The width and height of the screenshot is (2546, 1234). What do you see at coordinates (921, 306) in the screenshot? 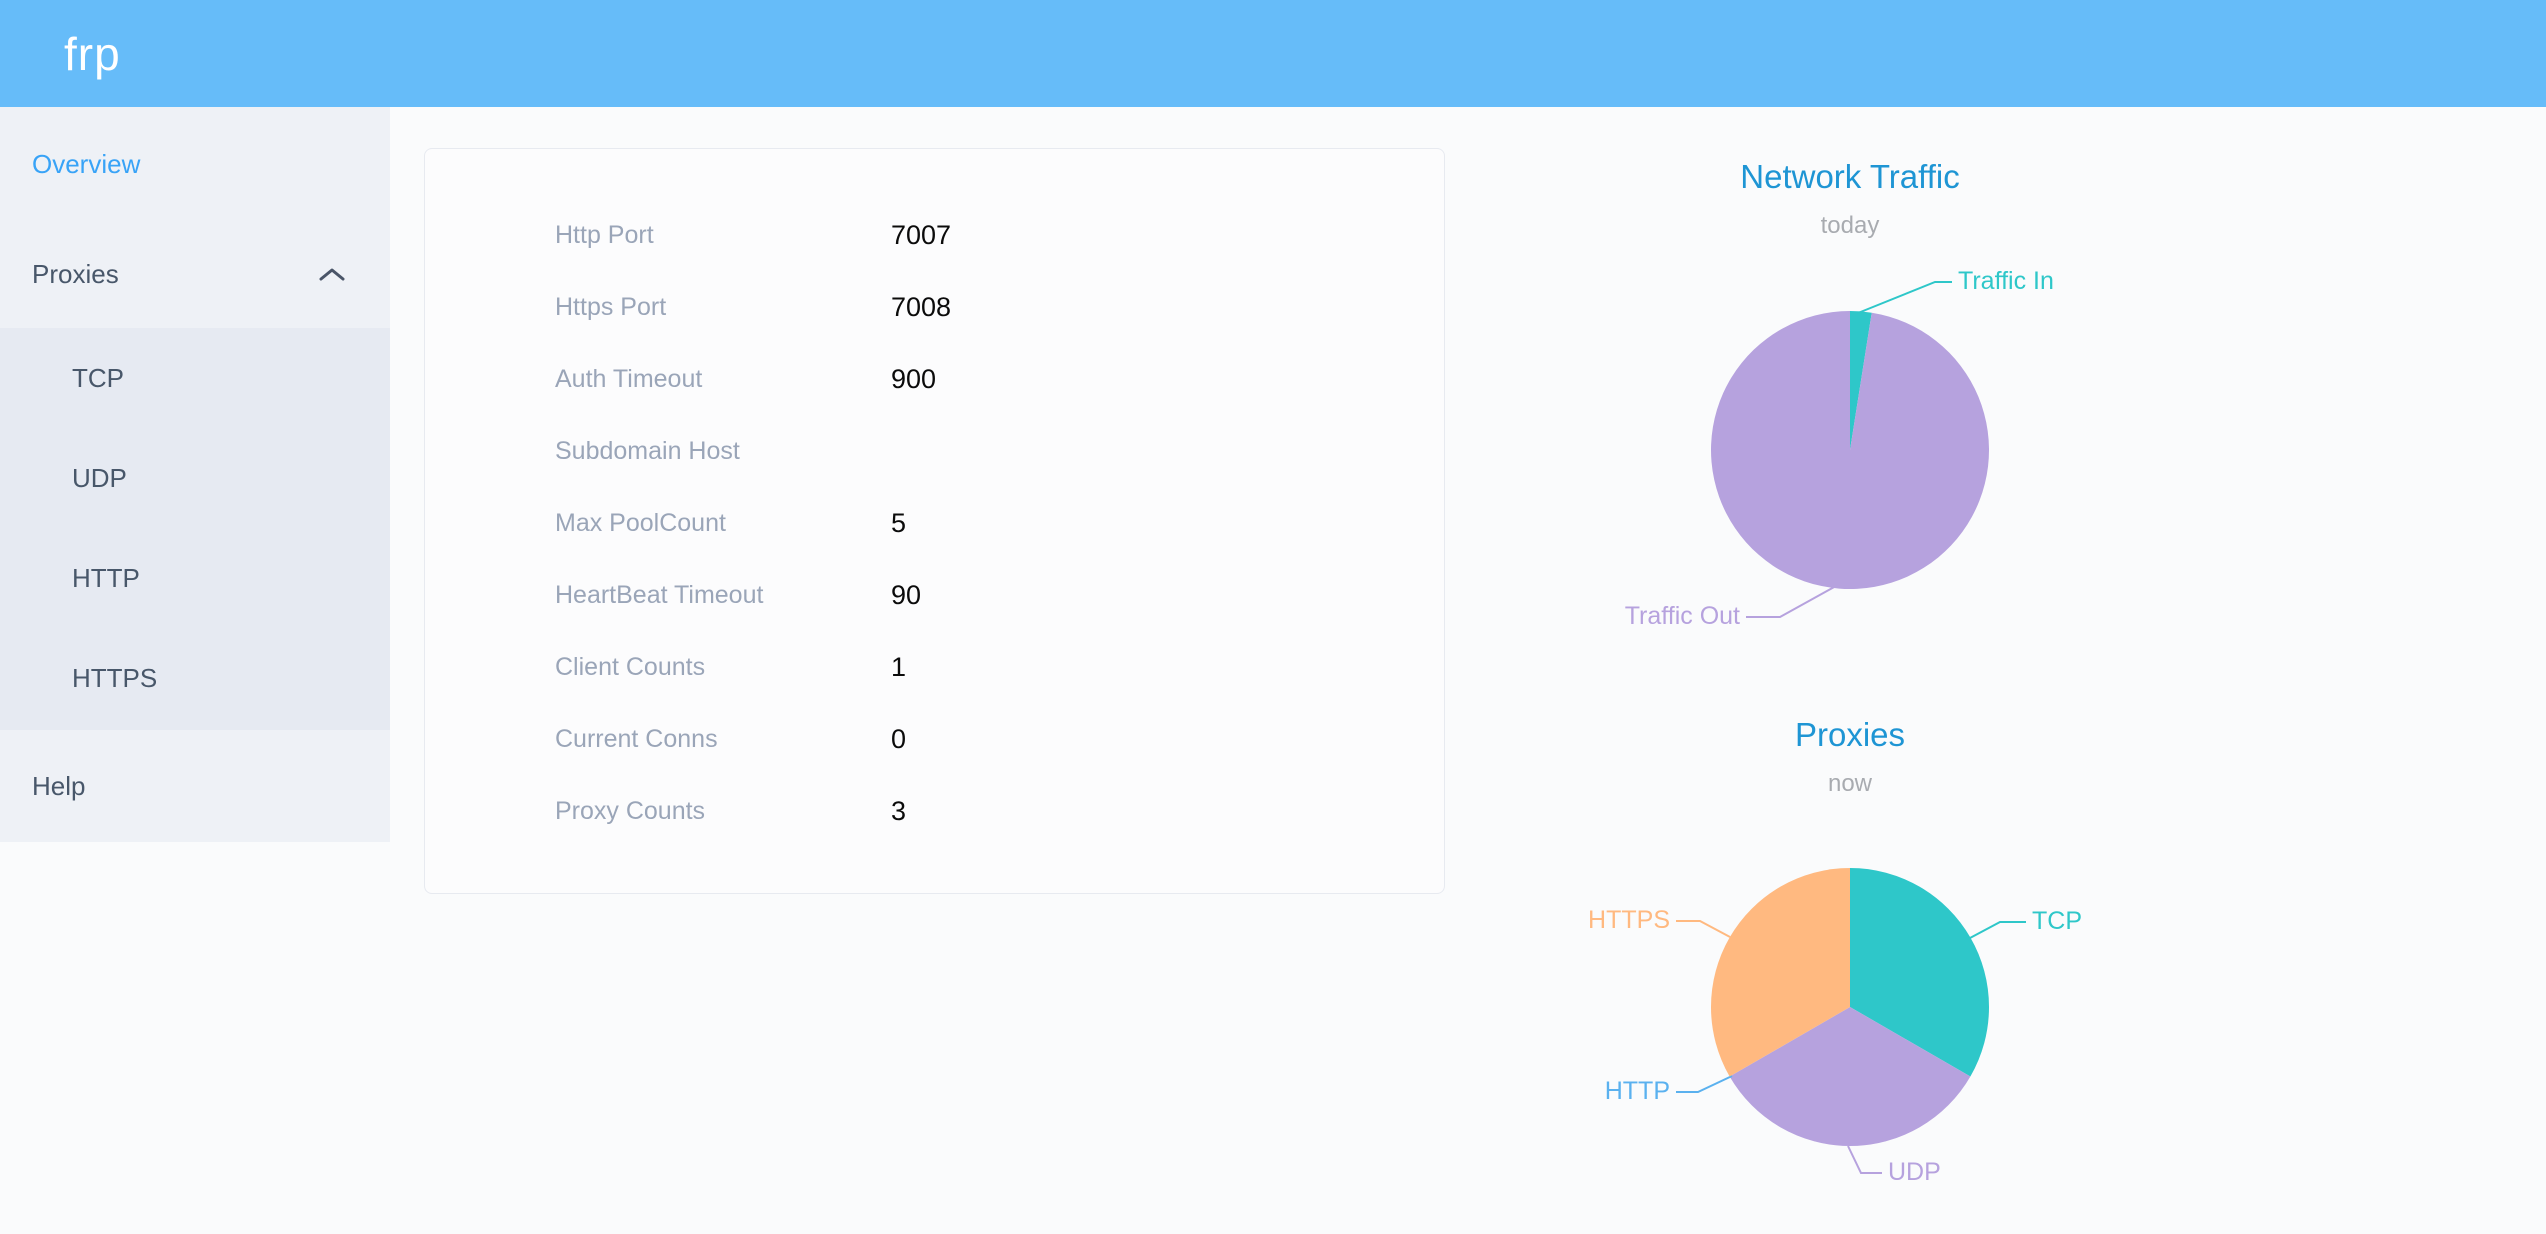
I see `info-value: 7008` at bounding box center [921, 306].